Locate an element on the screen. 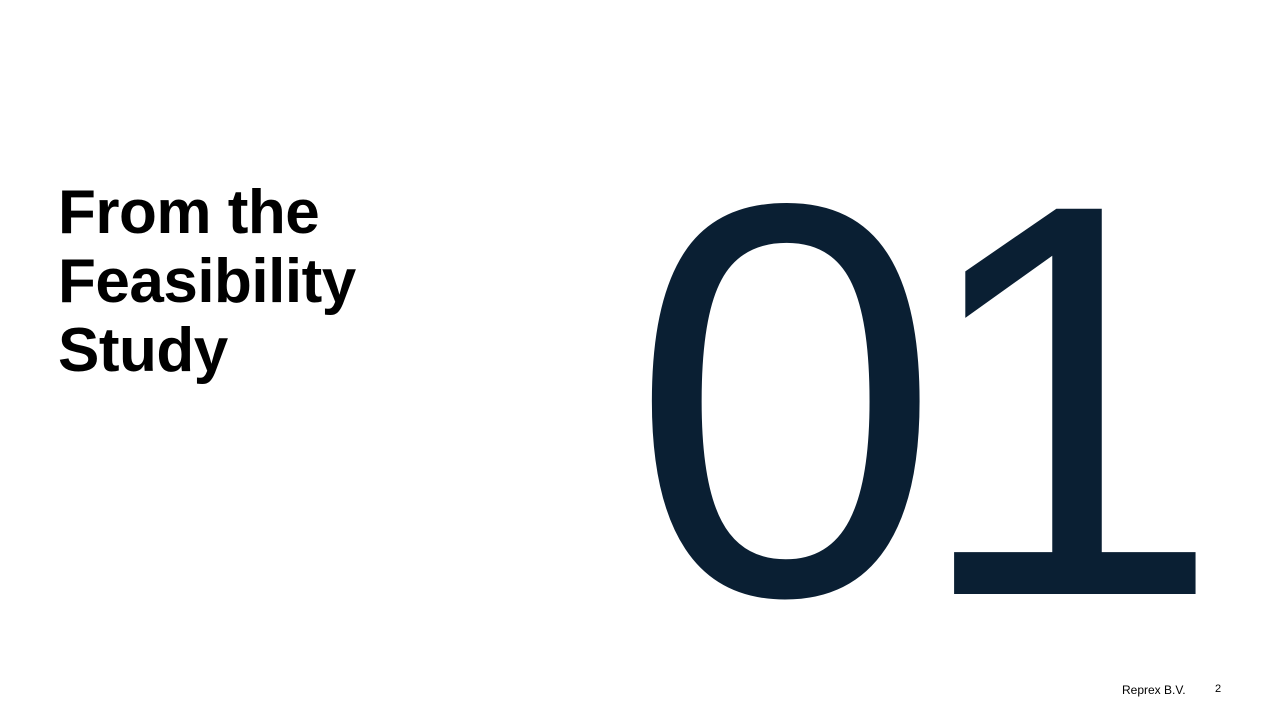 This screenshot has width=1280, height=720. footer-company-name: Reprex B.V. is located at coordinates (1154, 690).